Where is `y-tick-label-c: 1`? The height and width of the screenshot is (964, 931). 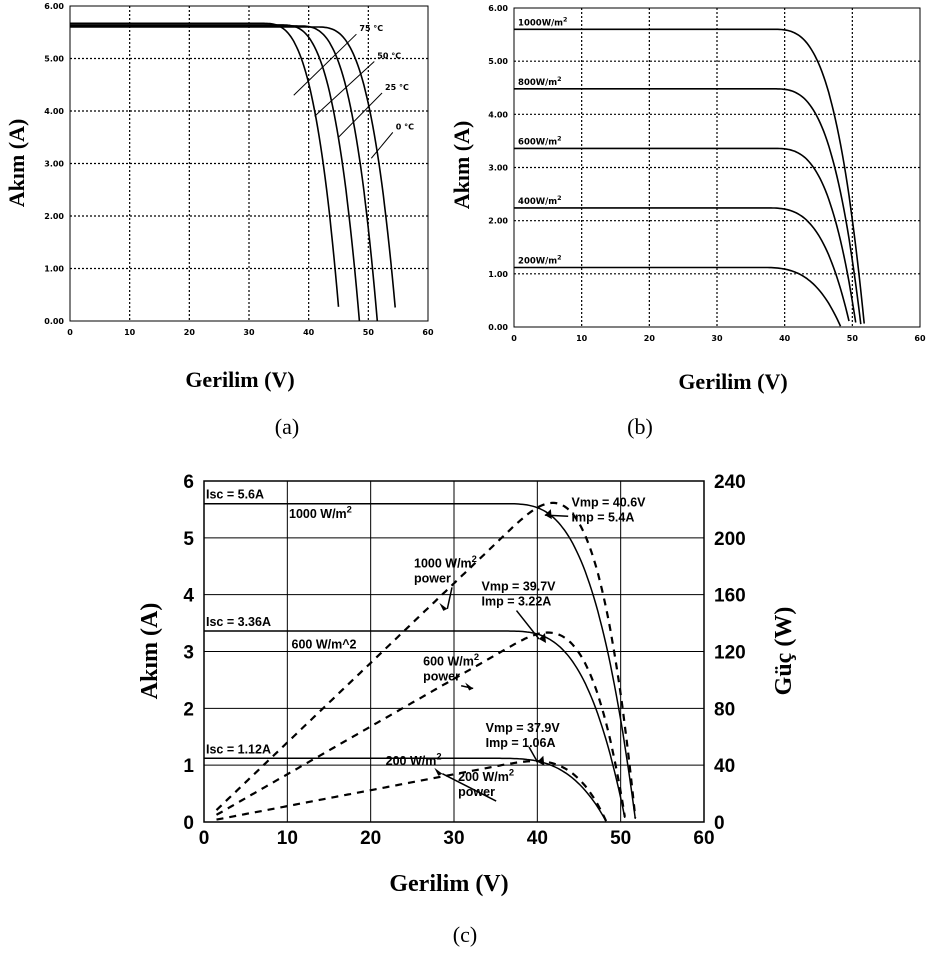
y-tick-label-c: 1 is located at coordinates (188, 766).